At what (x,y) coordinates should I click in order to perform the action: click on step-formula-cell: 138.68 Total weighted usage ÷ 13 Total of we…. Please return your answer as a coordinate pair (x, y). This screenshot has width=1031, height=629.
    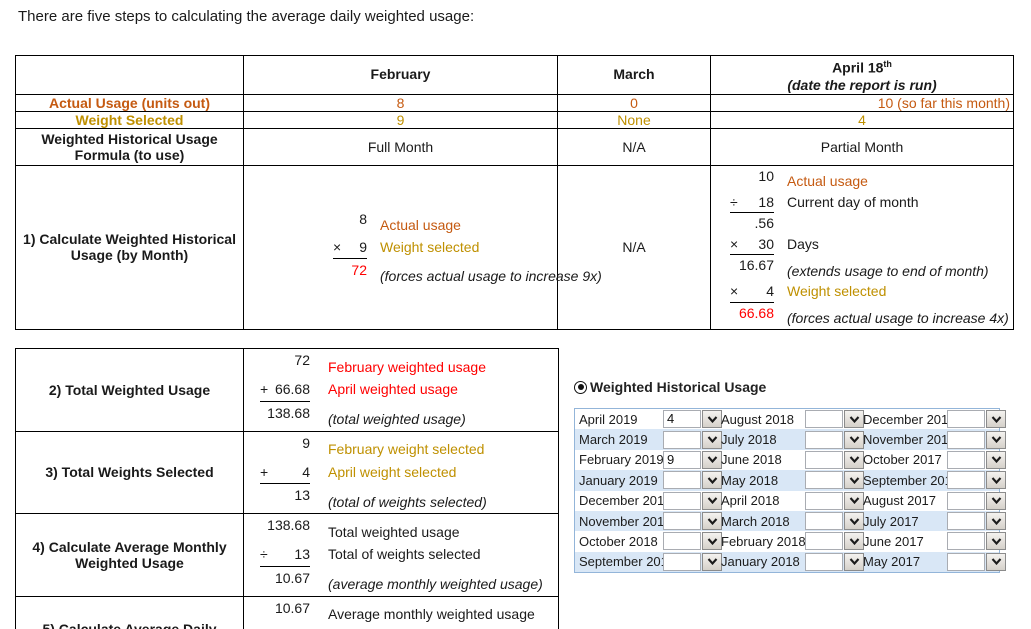
    Looking at the image, I should click on (401, 555).